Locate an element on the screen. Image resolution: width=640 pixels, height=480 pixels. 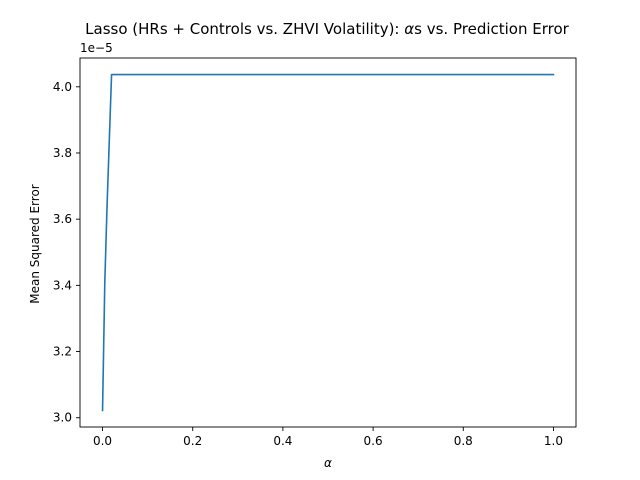
x-tick-label: 0.8 is located at coordinates (463, 441).